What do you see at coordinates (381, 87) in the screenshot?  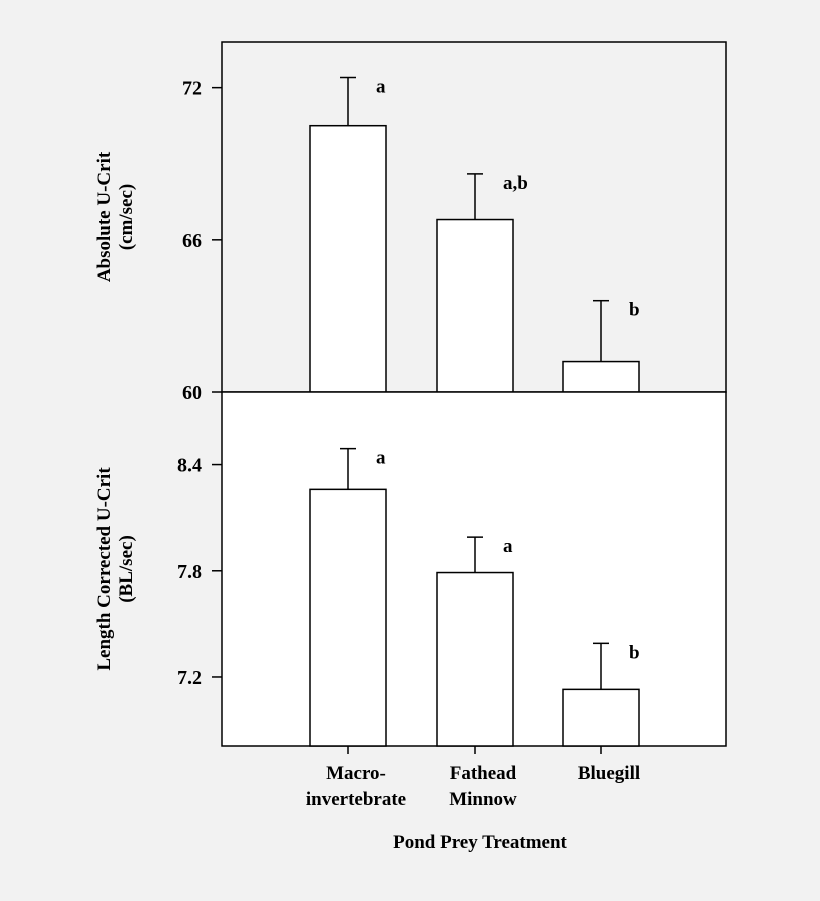 I see `significance-label-1-1: a` at bounding box center [381, 87].